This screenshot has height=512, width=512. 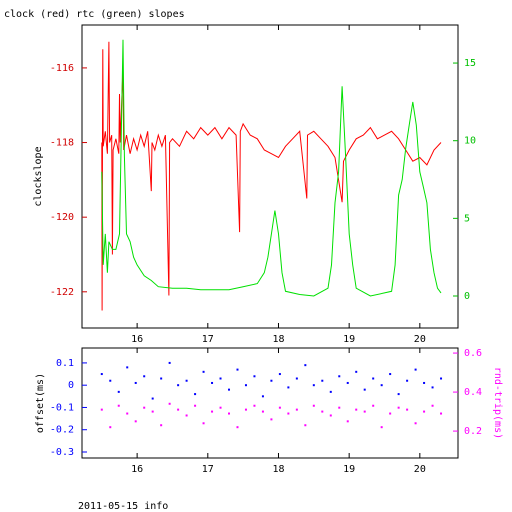 What do you see at coordinates (62, 452) in the screenshot?
I see `y-tick-label: -0.3` at bounding box center [62, 452].